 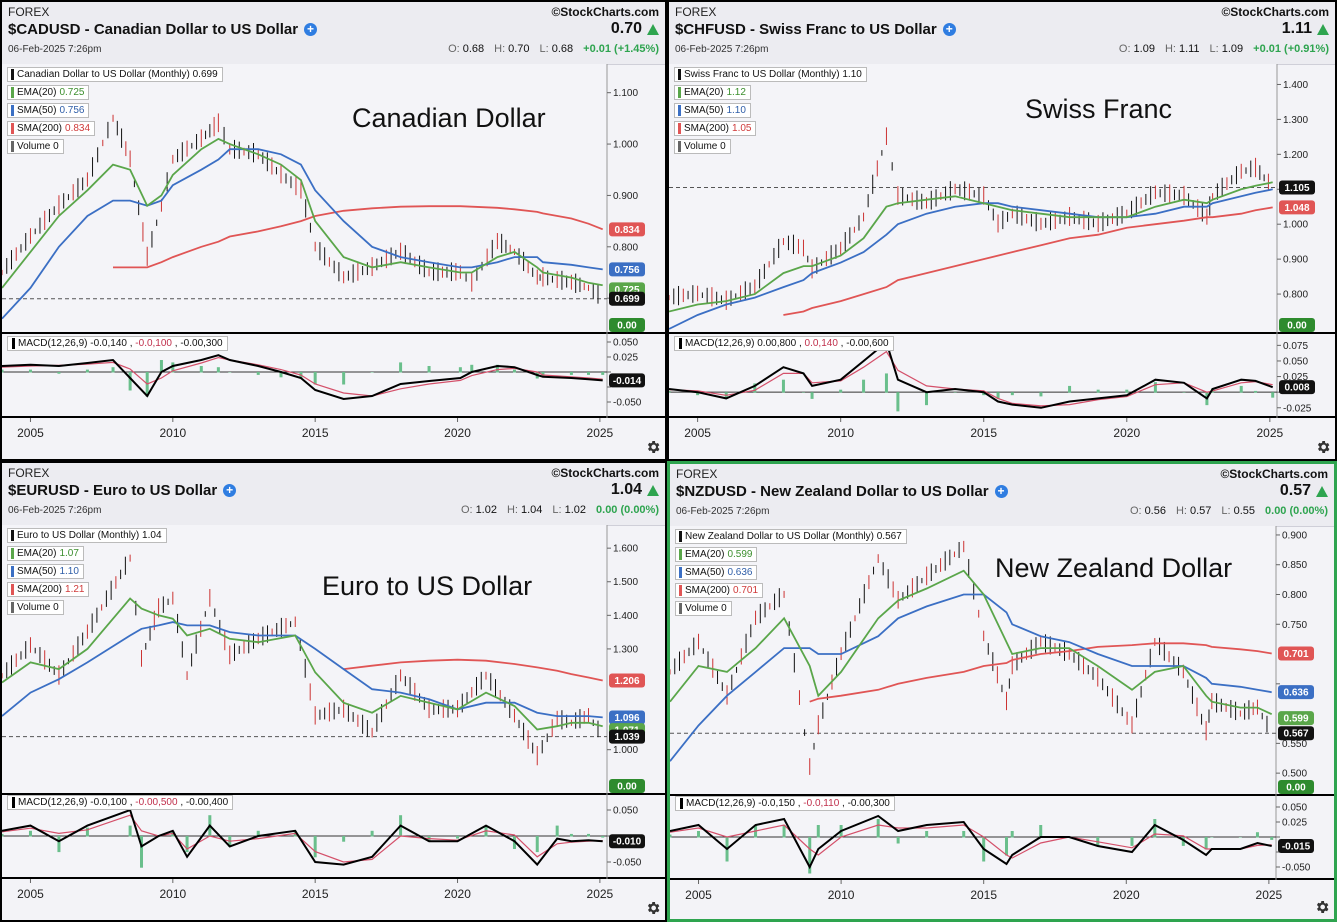 I want to click on legend-sma200: SMA(200) 0.701, so click(x=719, y=590).